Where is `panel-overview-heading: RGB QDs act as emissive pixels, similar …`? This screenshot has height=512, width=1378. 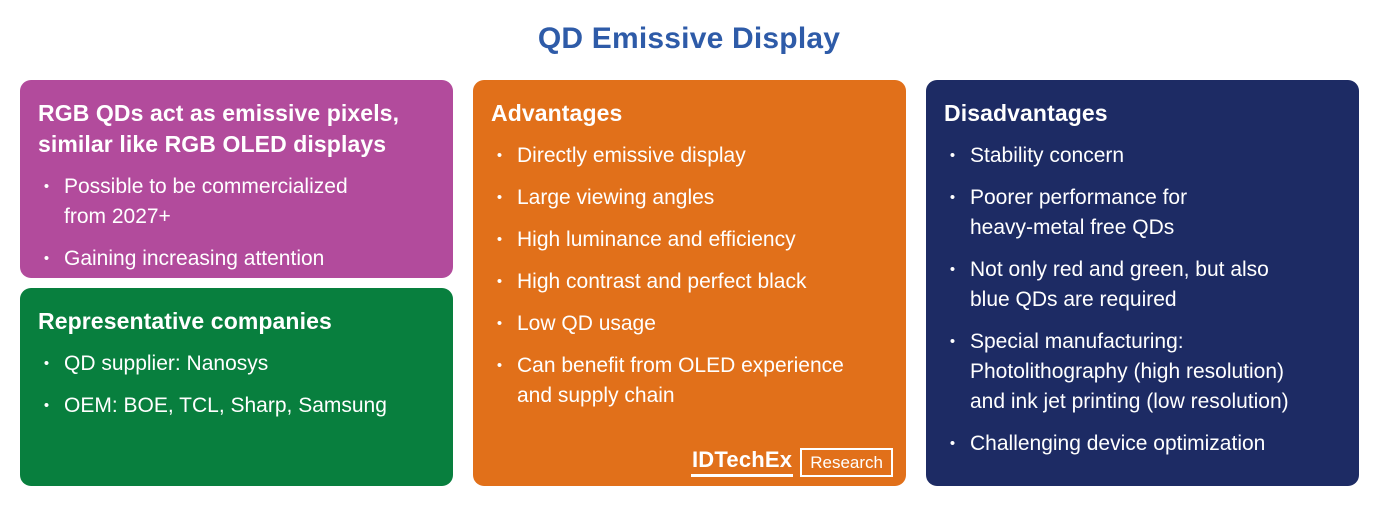 panel-overview-heading: RGB QDs act as emissive pixels, similar … is located at coordinates (219, 128).